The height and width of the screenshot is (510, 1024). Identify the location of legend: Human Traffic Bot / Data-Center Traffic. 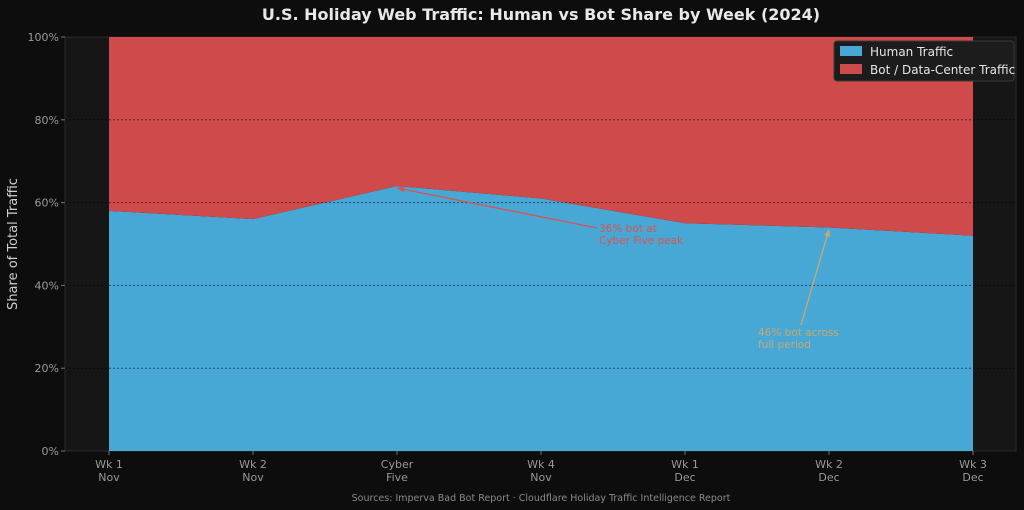
(924, 61).